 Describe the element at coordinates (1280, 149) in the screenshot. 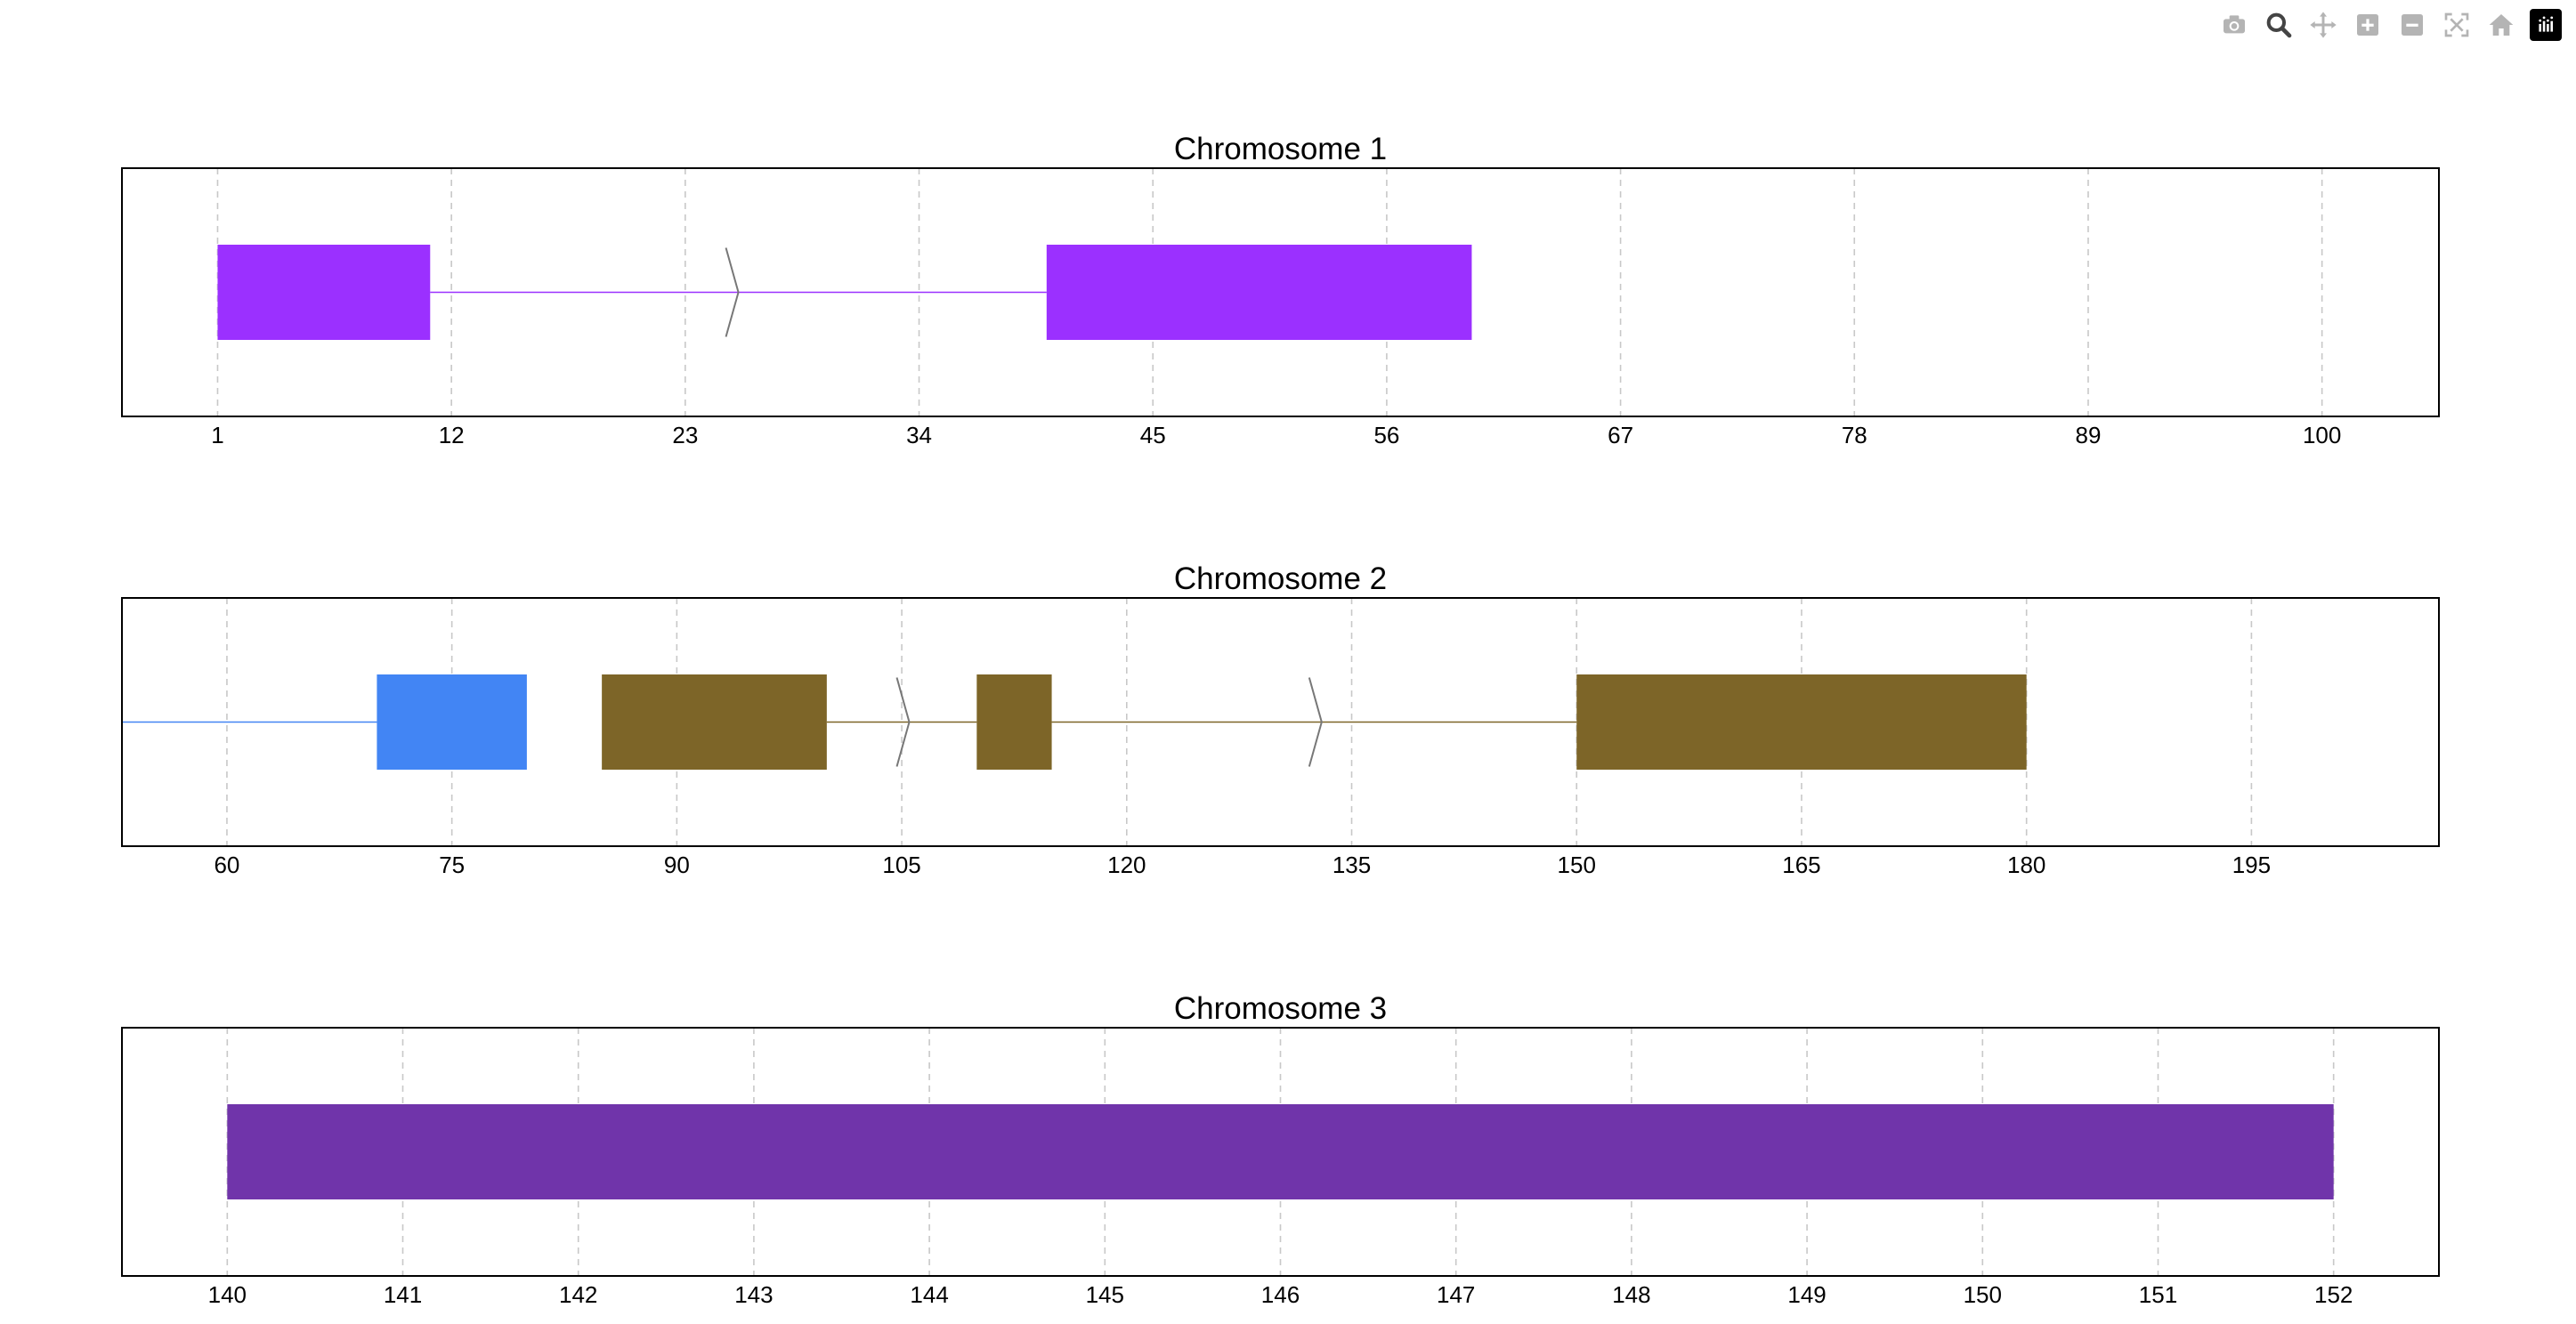

I see `panel-1-title: Chromosome 1` at that location.